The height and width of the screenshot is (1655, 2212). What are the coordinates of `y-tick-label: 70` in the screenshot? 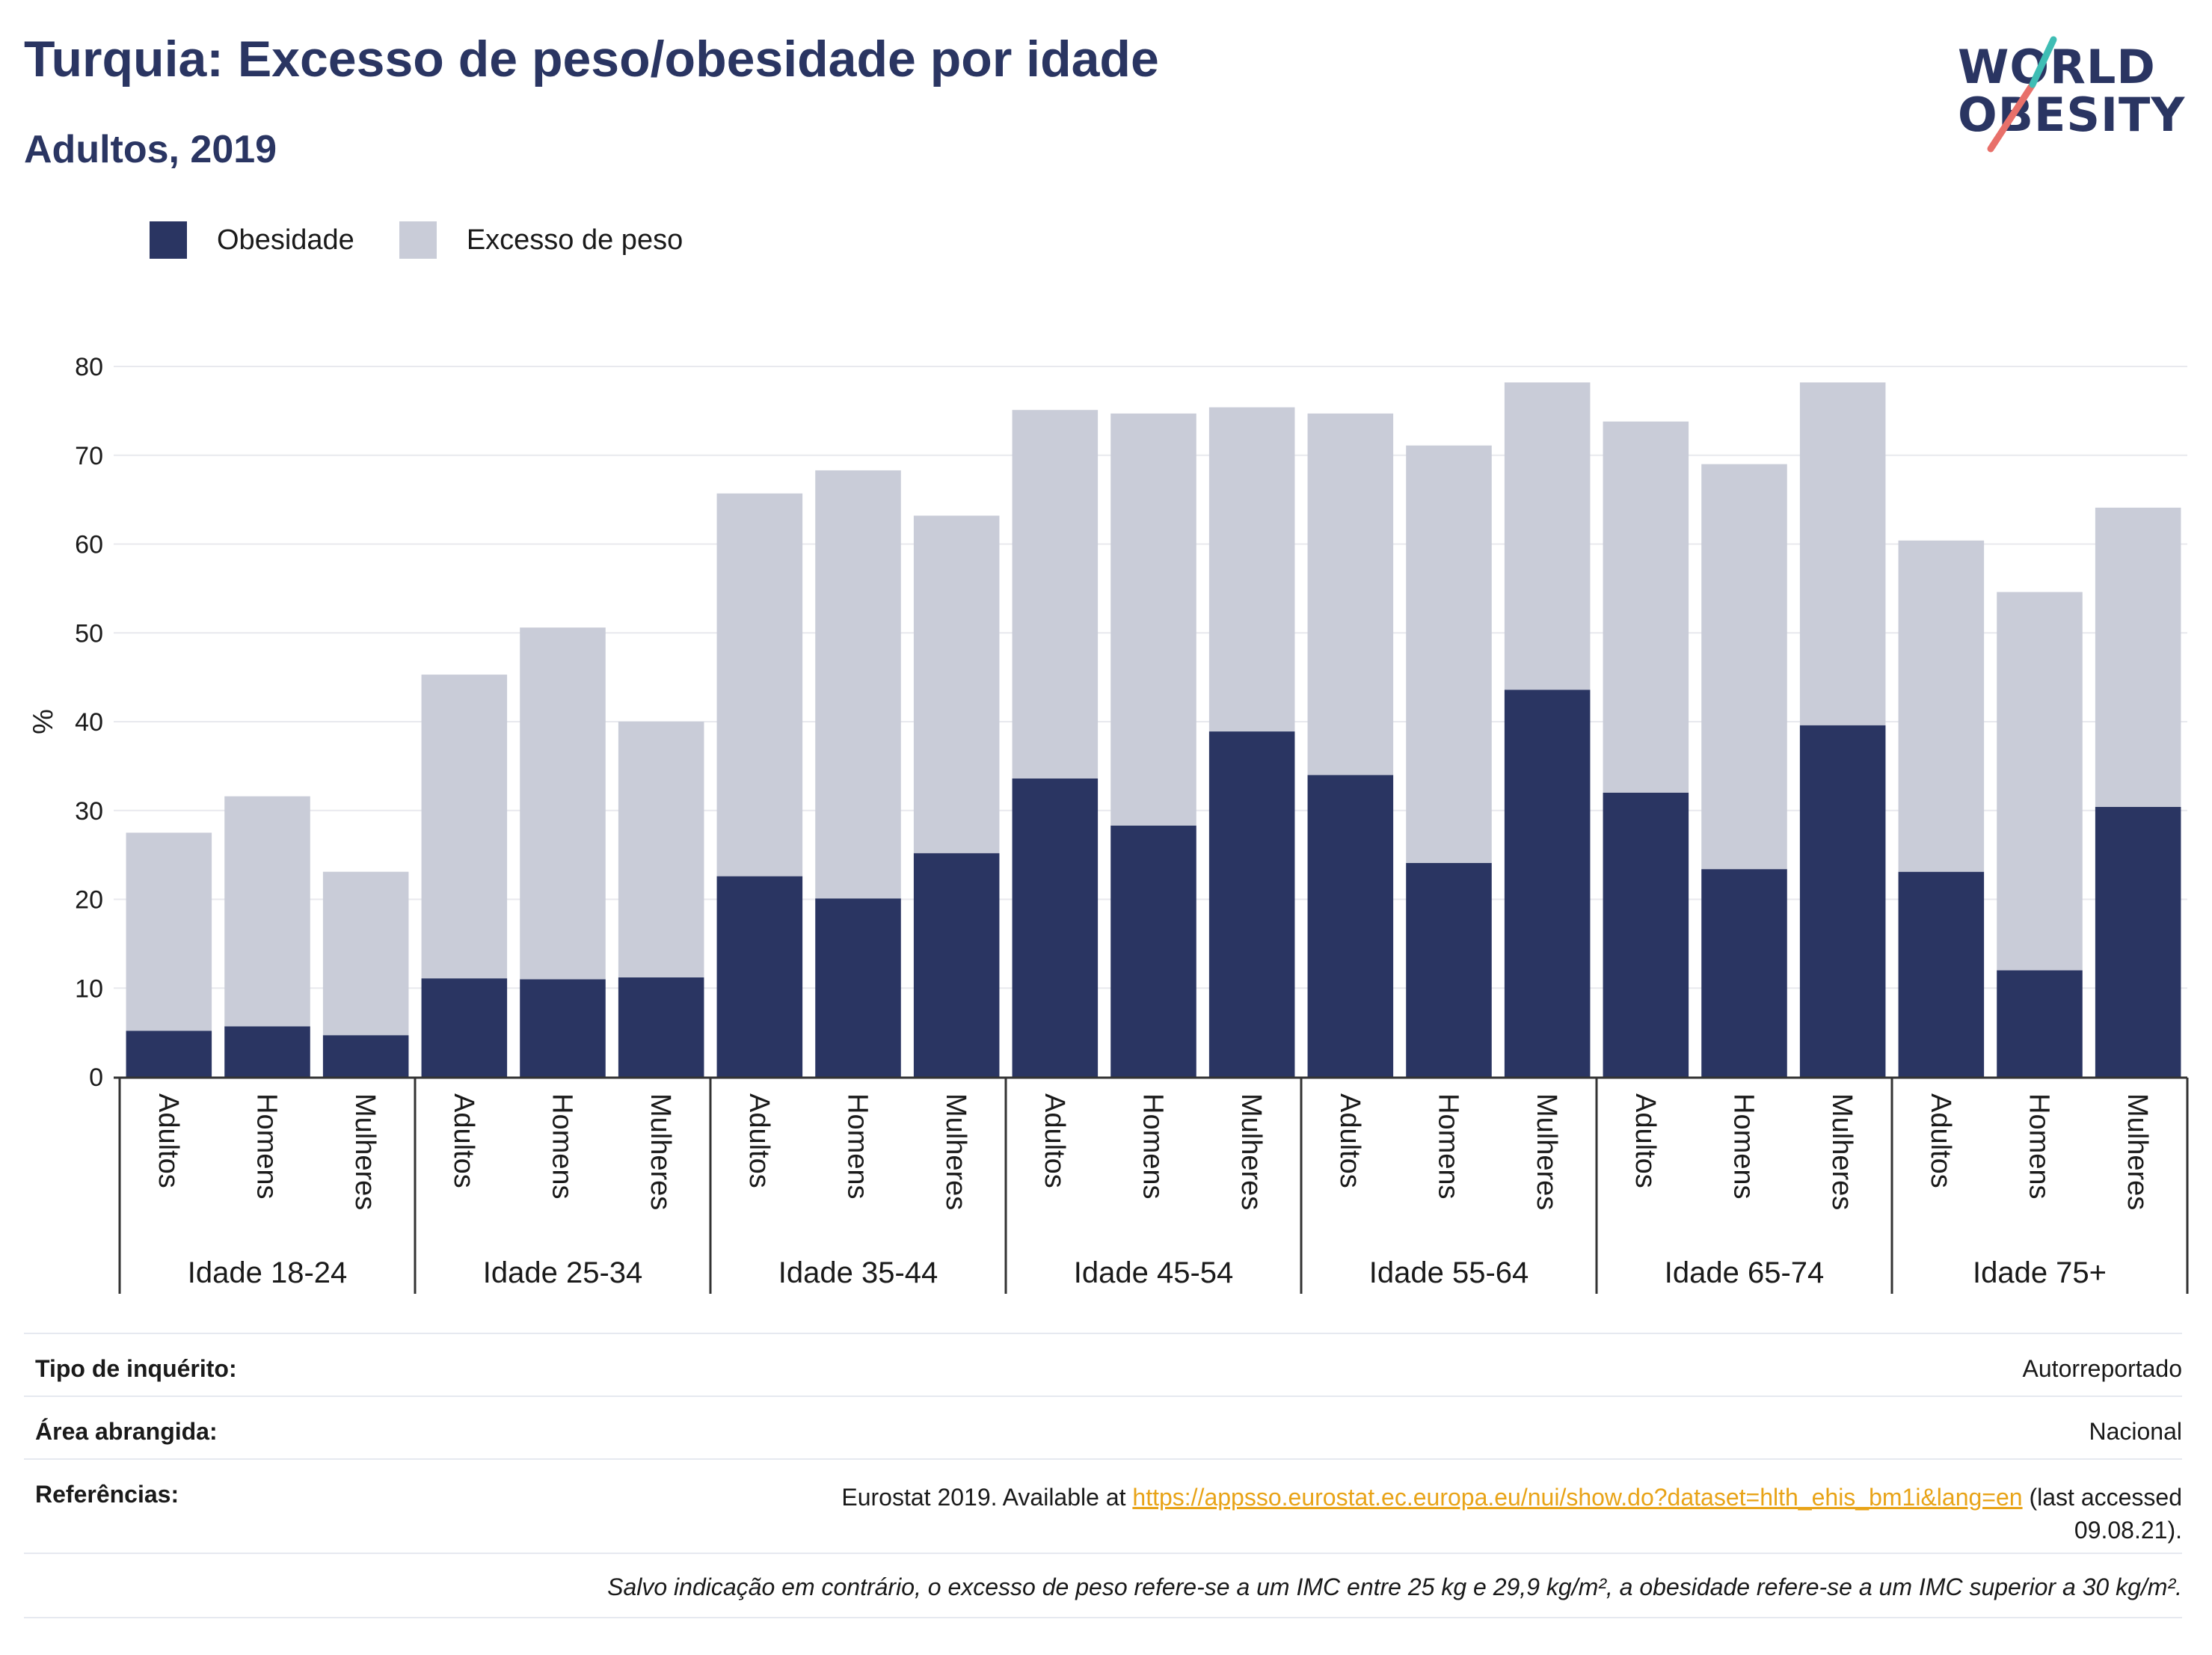 It's located at (89, 456).